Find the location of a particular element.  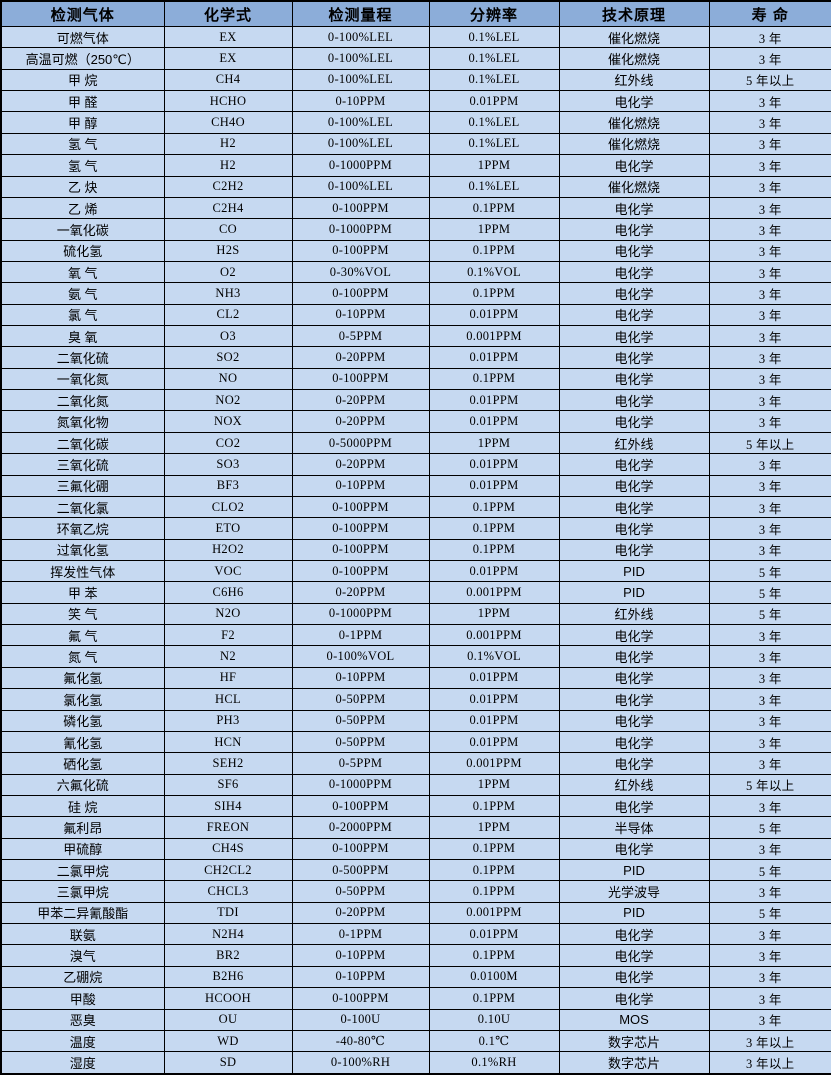

cell-formula: C6H6 is located at coordinates (228, 592).